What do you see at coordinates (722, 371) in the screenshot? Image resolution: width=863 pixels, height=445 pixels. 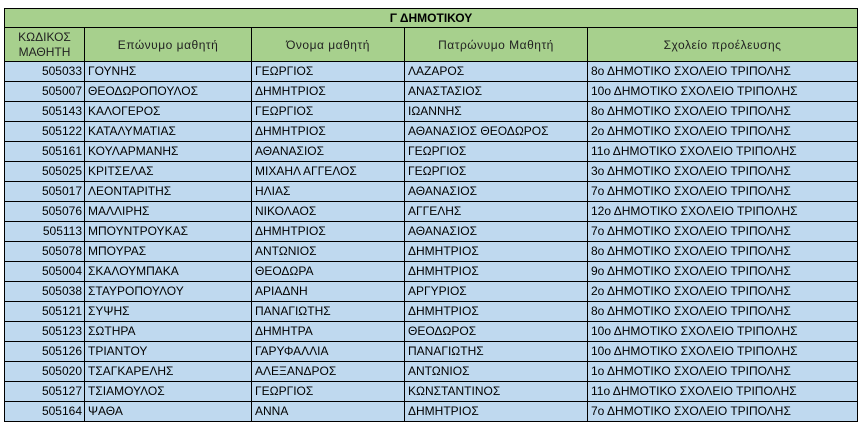 I see `cell-school: 1ο ΔΗΜΟΤΙΚΟ ΣΧΟΛΕΙΟ ΤΡΙΠΟΛΗΣ` at bounding box center [722, 371].